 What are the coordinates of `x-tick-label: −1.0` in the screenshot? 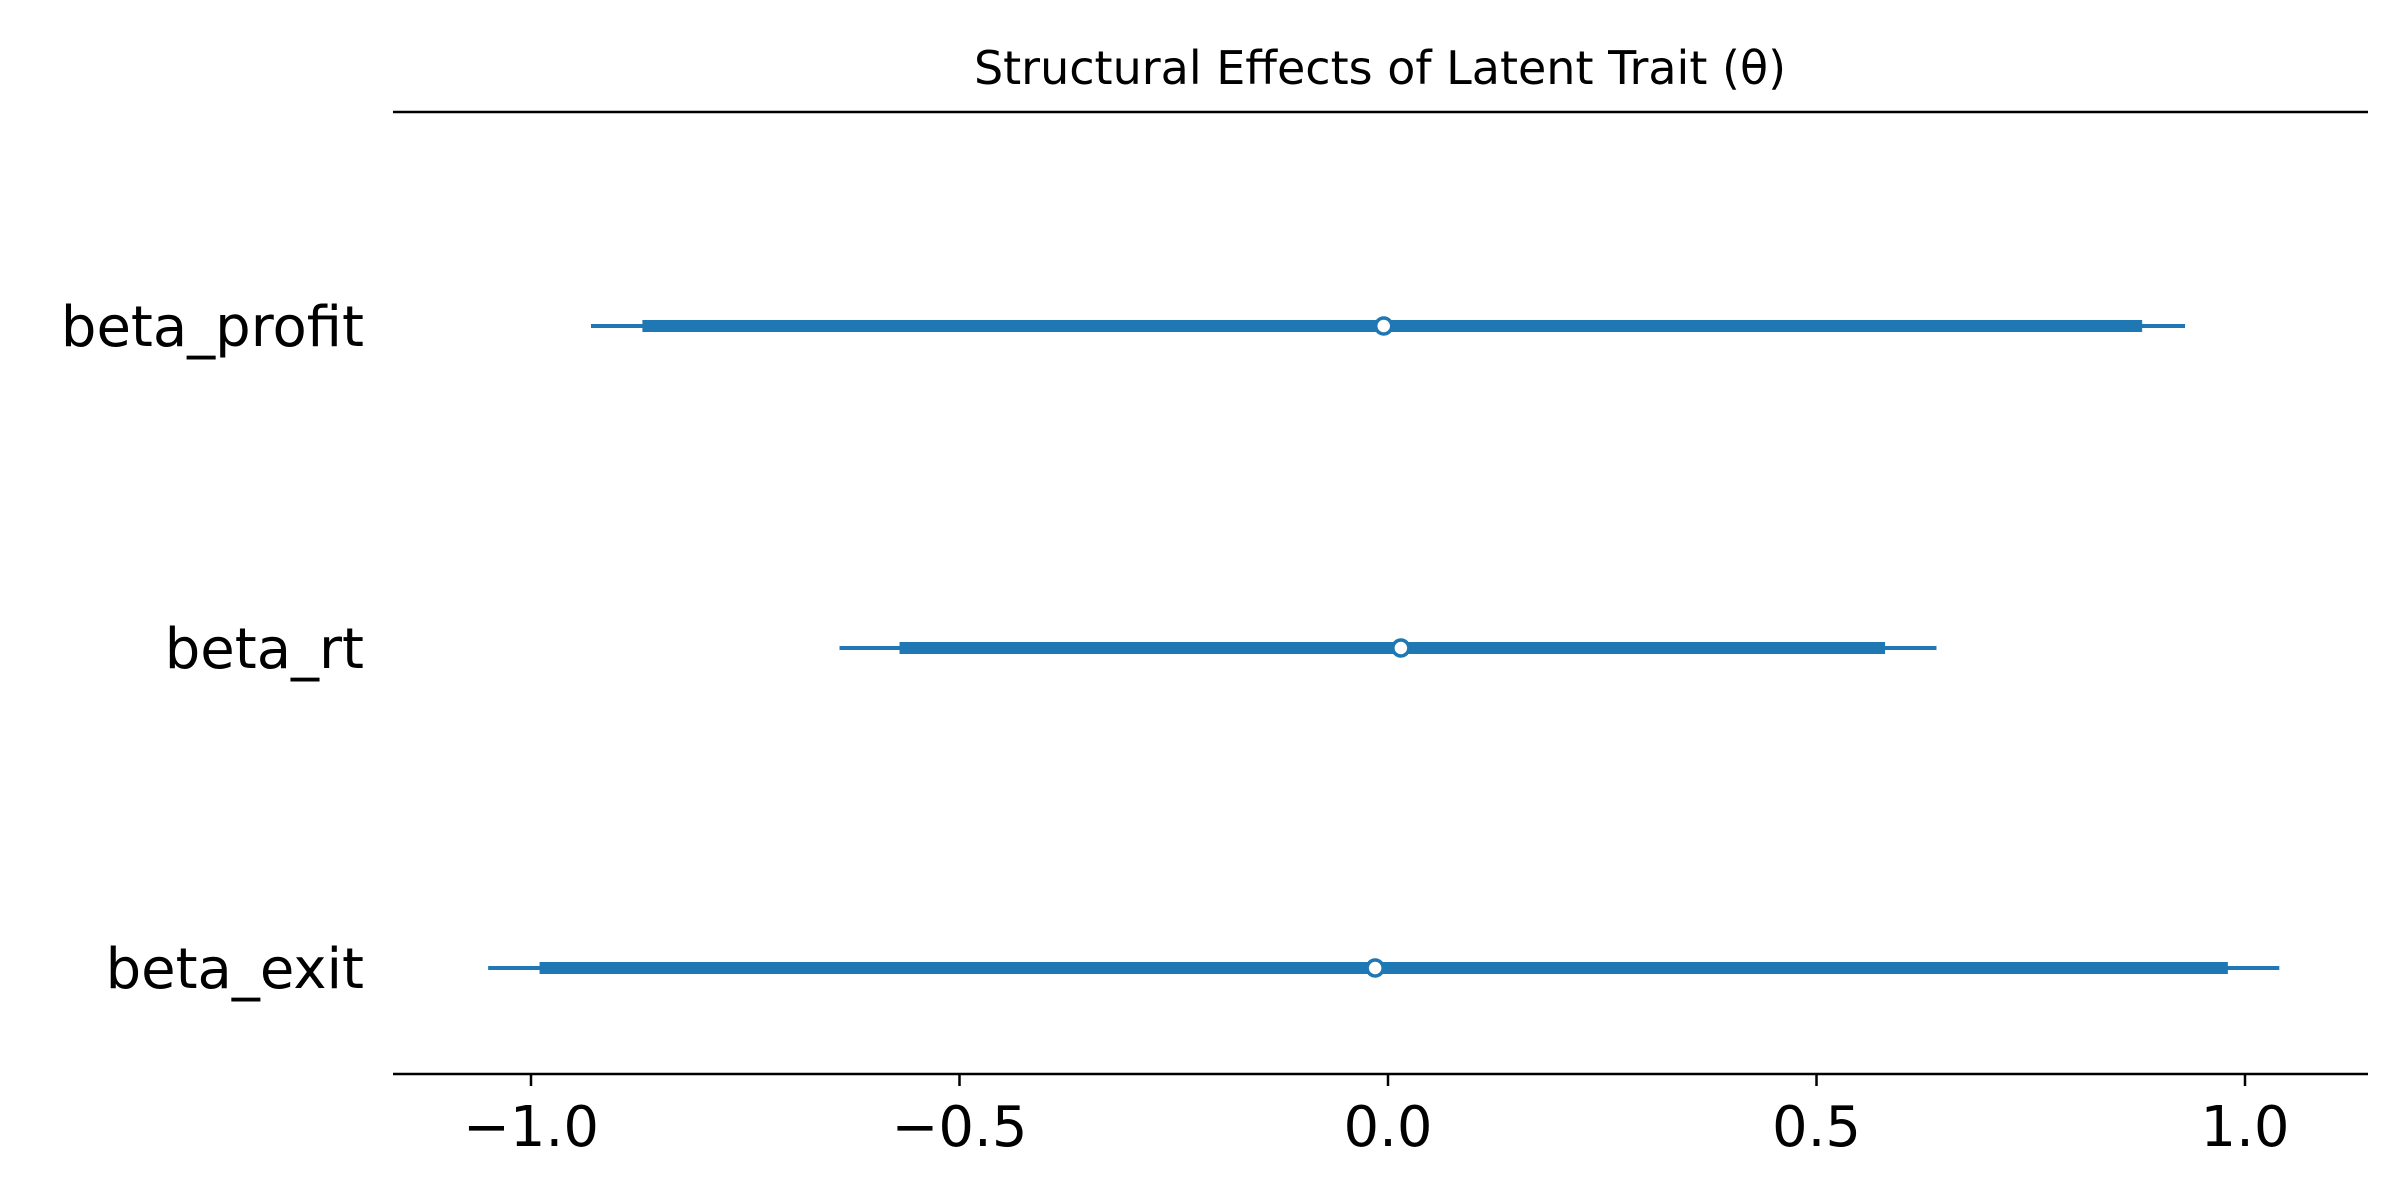 It's located at (531, 1127).